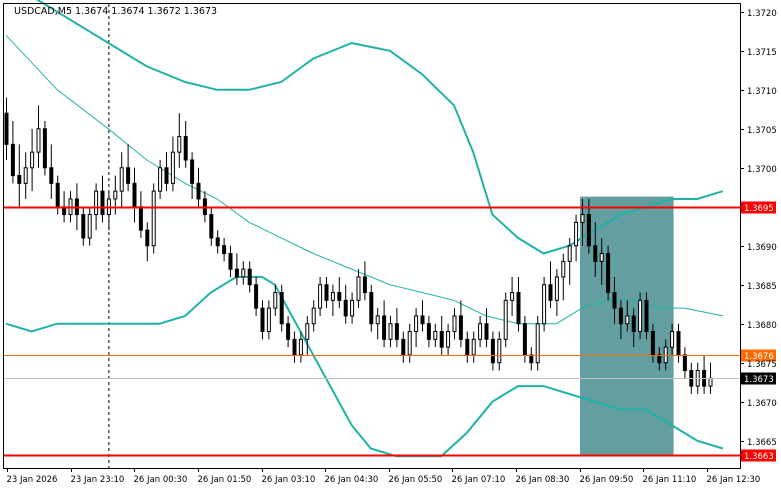 This screenshot has width=781, height=489. What do you see at coordinates (115, 11) in the screenshot?
I see `symbol-info: USDCAD,M5 1.3674 1.3674 1.3672 1.3673` at bounding box center [115, 11].